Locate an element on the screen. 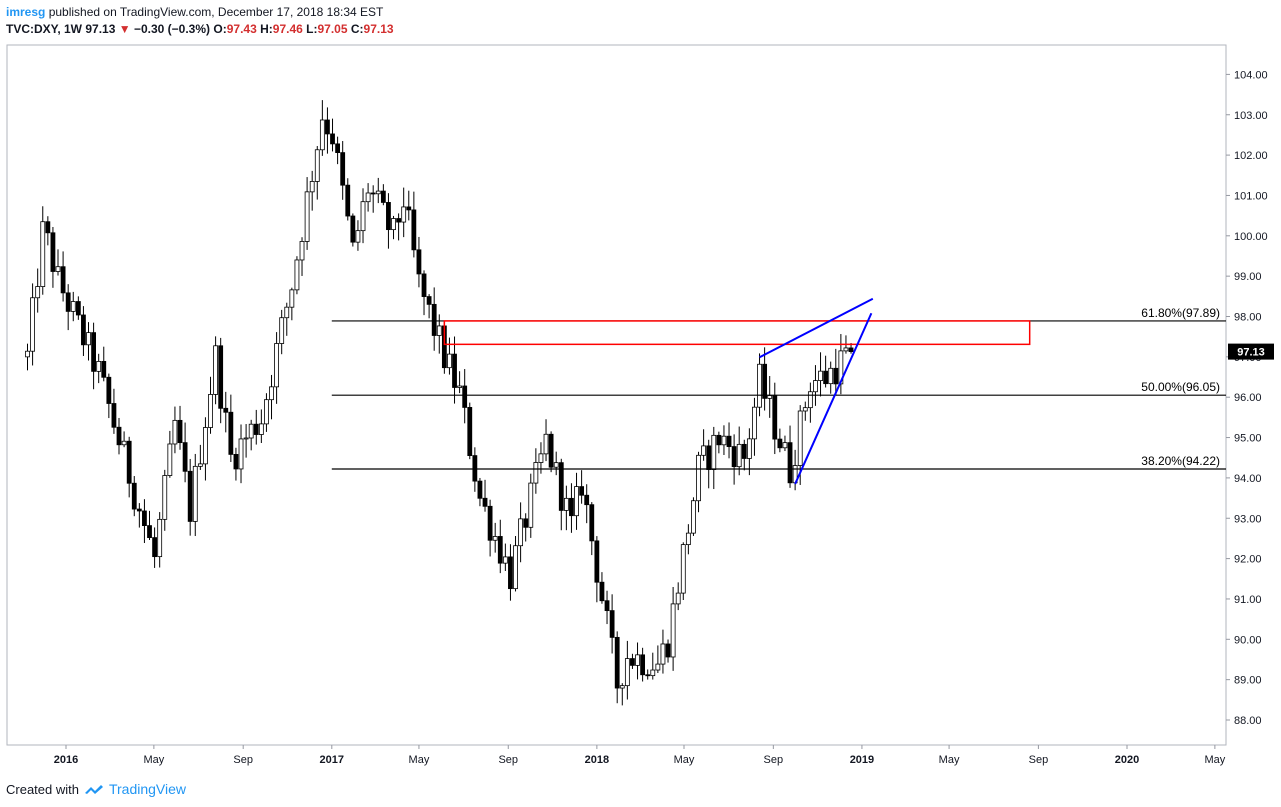 Image resolution: width=1281 pixels, height=807 pixels. close-label: C: is located at coordinates (357, 29).